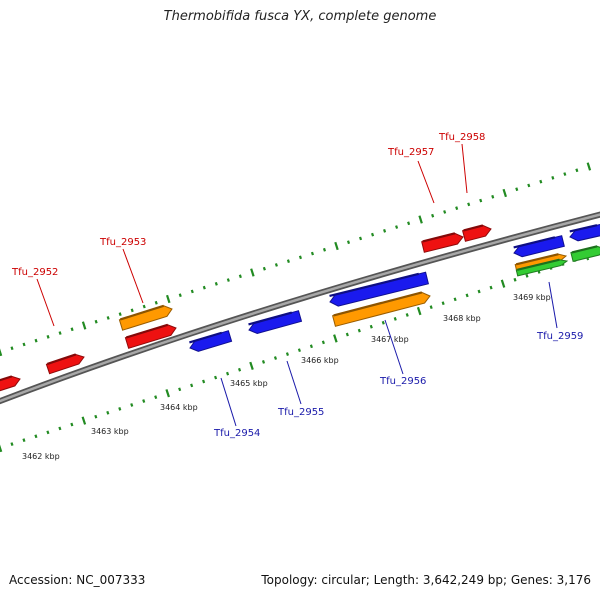 Image resolution: width=600 pixels, height=600 pixels. Describe the element at coordinates (402, 381) in the screenshot. I see `gene-label: Tfu_2956` at that location.